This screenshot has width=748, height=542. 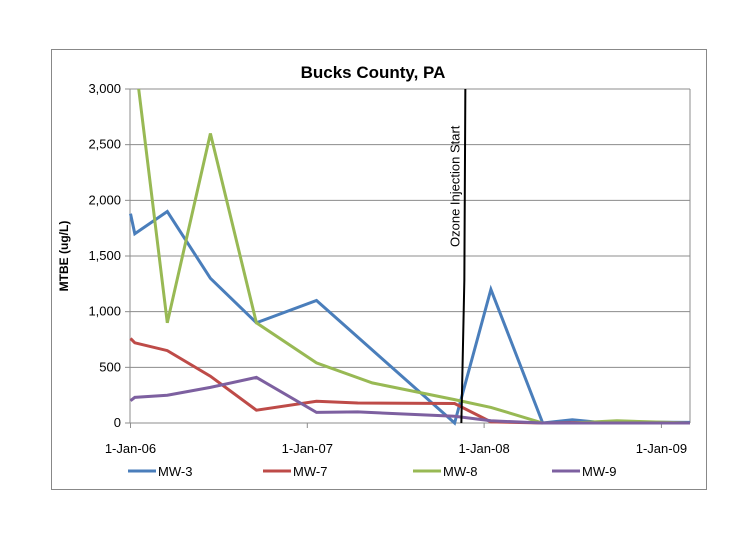 What do you see at coordinates (372, 471) in the screenshot?
I see `legend: MW-3 MW-7 MW-8 MW-9` at bounding box center [372, 471].